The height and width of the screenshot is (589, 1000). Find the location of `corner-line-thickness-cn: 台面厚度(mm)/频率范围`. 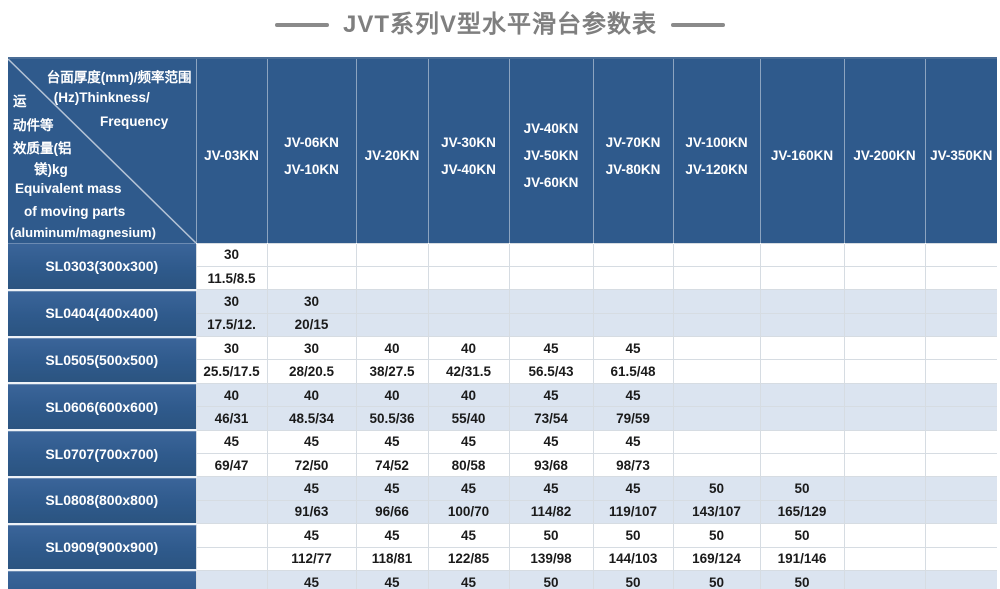

corner-line-thickness-cn: 台面厚度(mm)/频率范围 is located at coordinates (119, 77).